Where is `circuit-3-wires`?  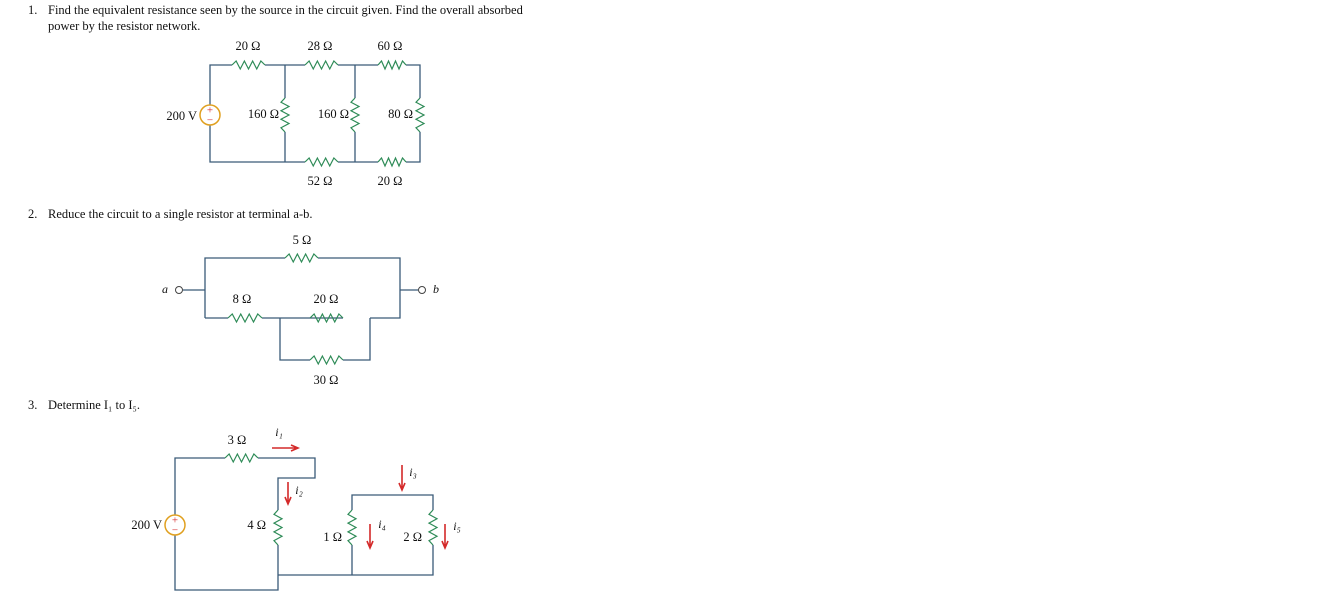
circuit-3-wires is located at coordinates (304, 524).